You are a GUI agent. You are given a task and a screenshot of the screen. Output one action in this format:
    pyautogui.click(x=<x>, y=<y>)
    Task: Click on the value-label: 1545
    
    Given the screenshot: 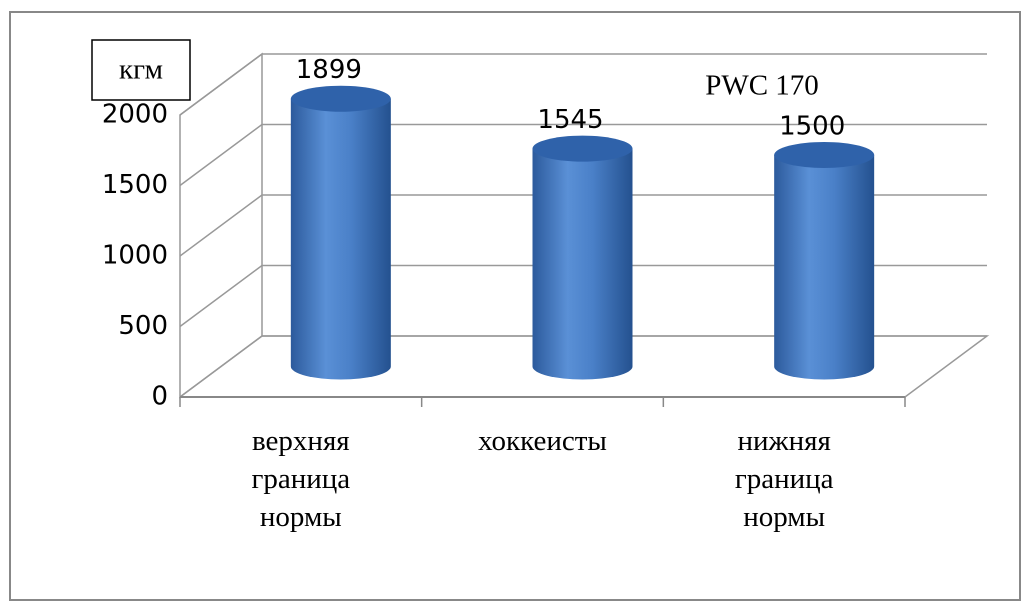 What is the action you would take?
    pyautogui.click(x=570, y=120)
    